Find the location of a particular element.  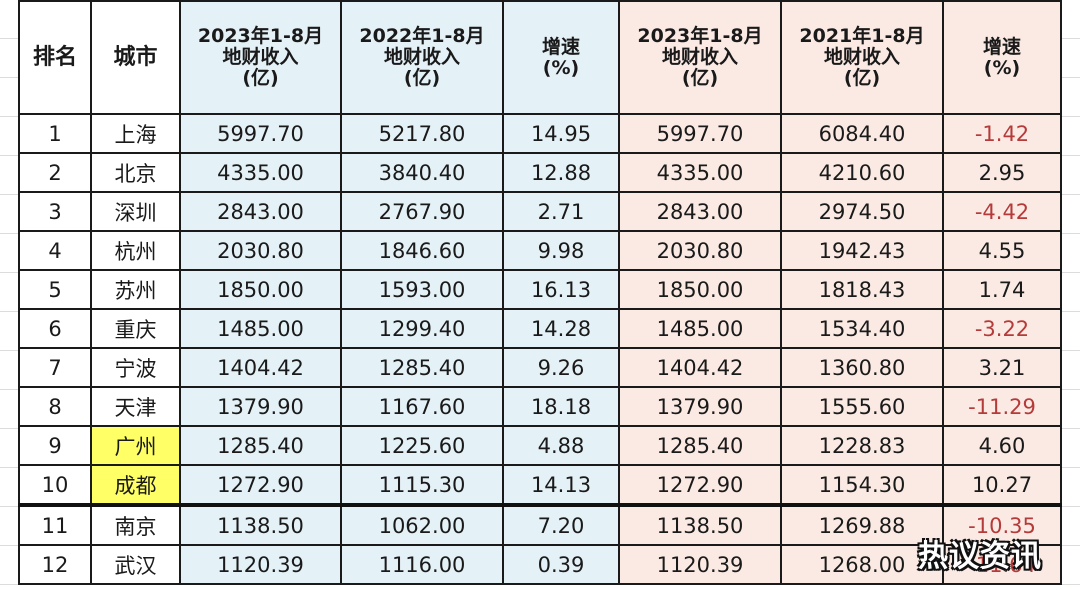

cell-2022-revenue: 1299.40 is located at coordinates (422, 328).